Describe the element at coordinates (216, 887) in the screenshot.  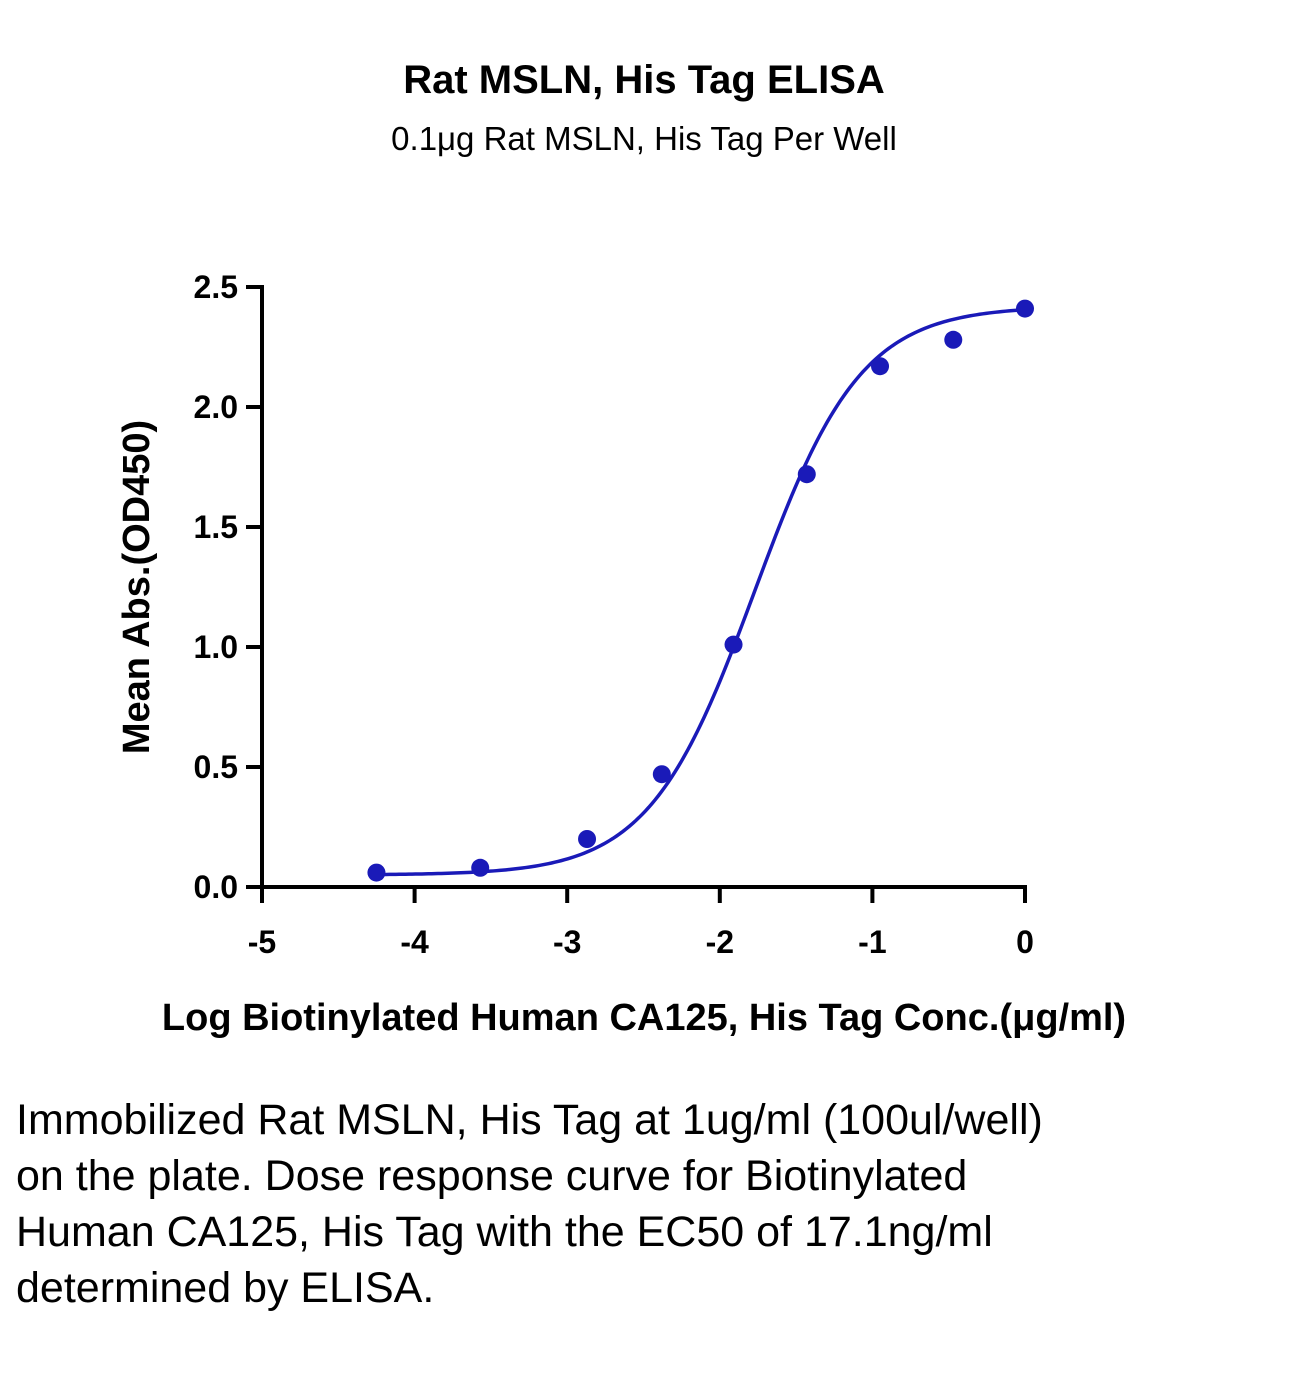
I see `y-tick-label: 0.0` at that location.